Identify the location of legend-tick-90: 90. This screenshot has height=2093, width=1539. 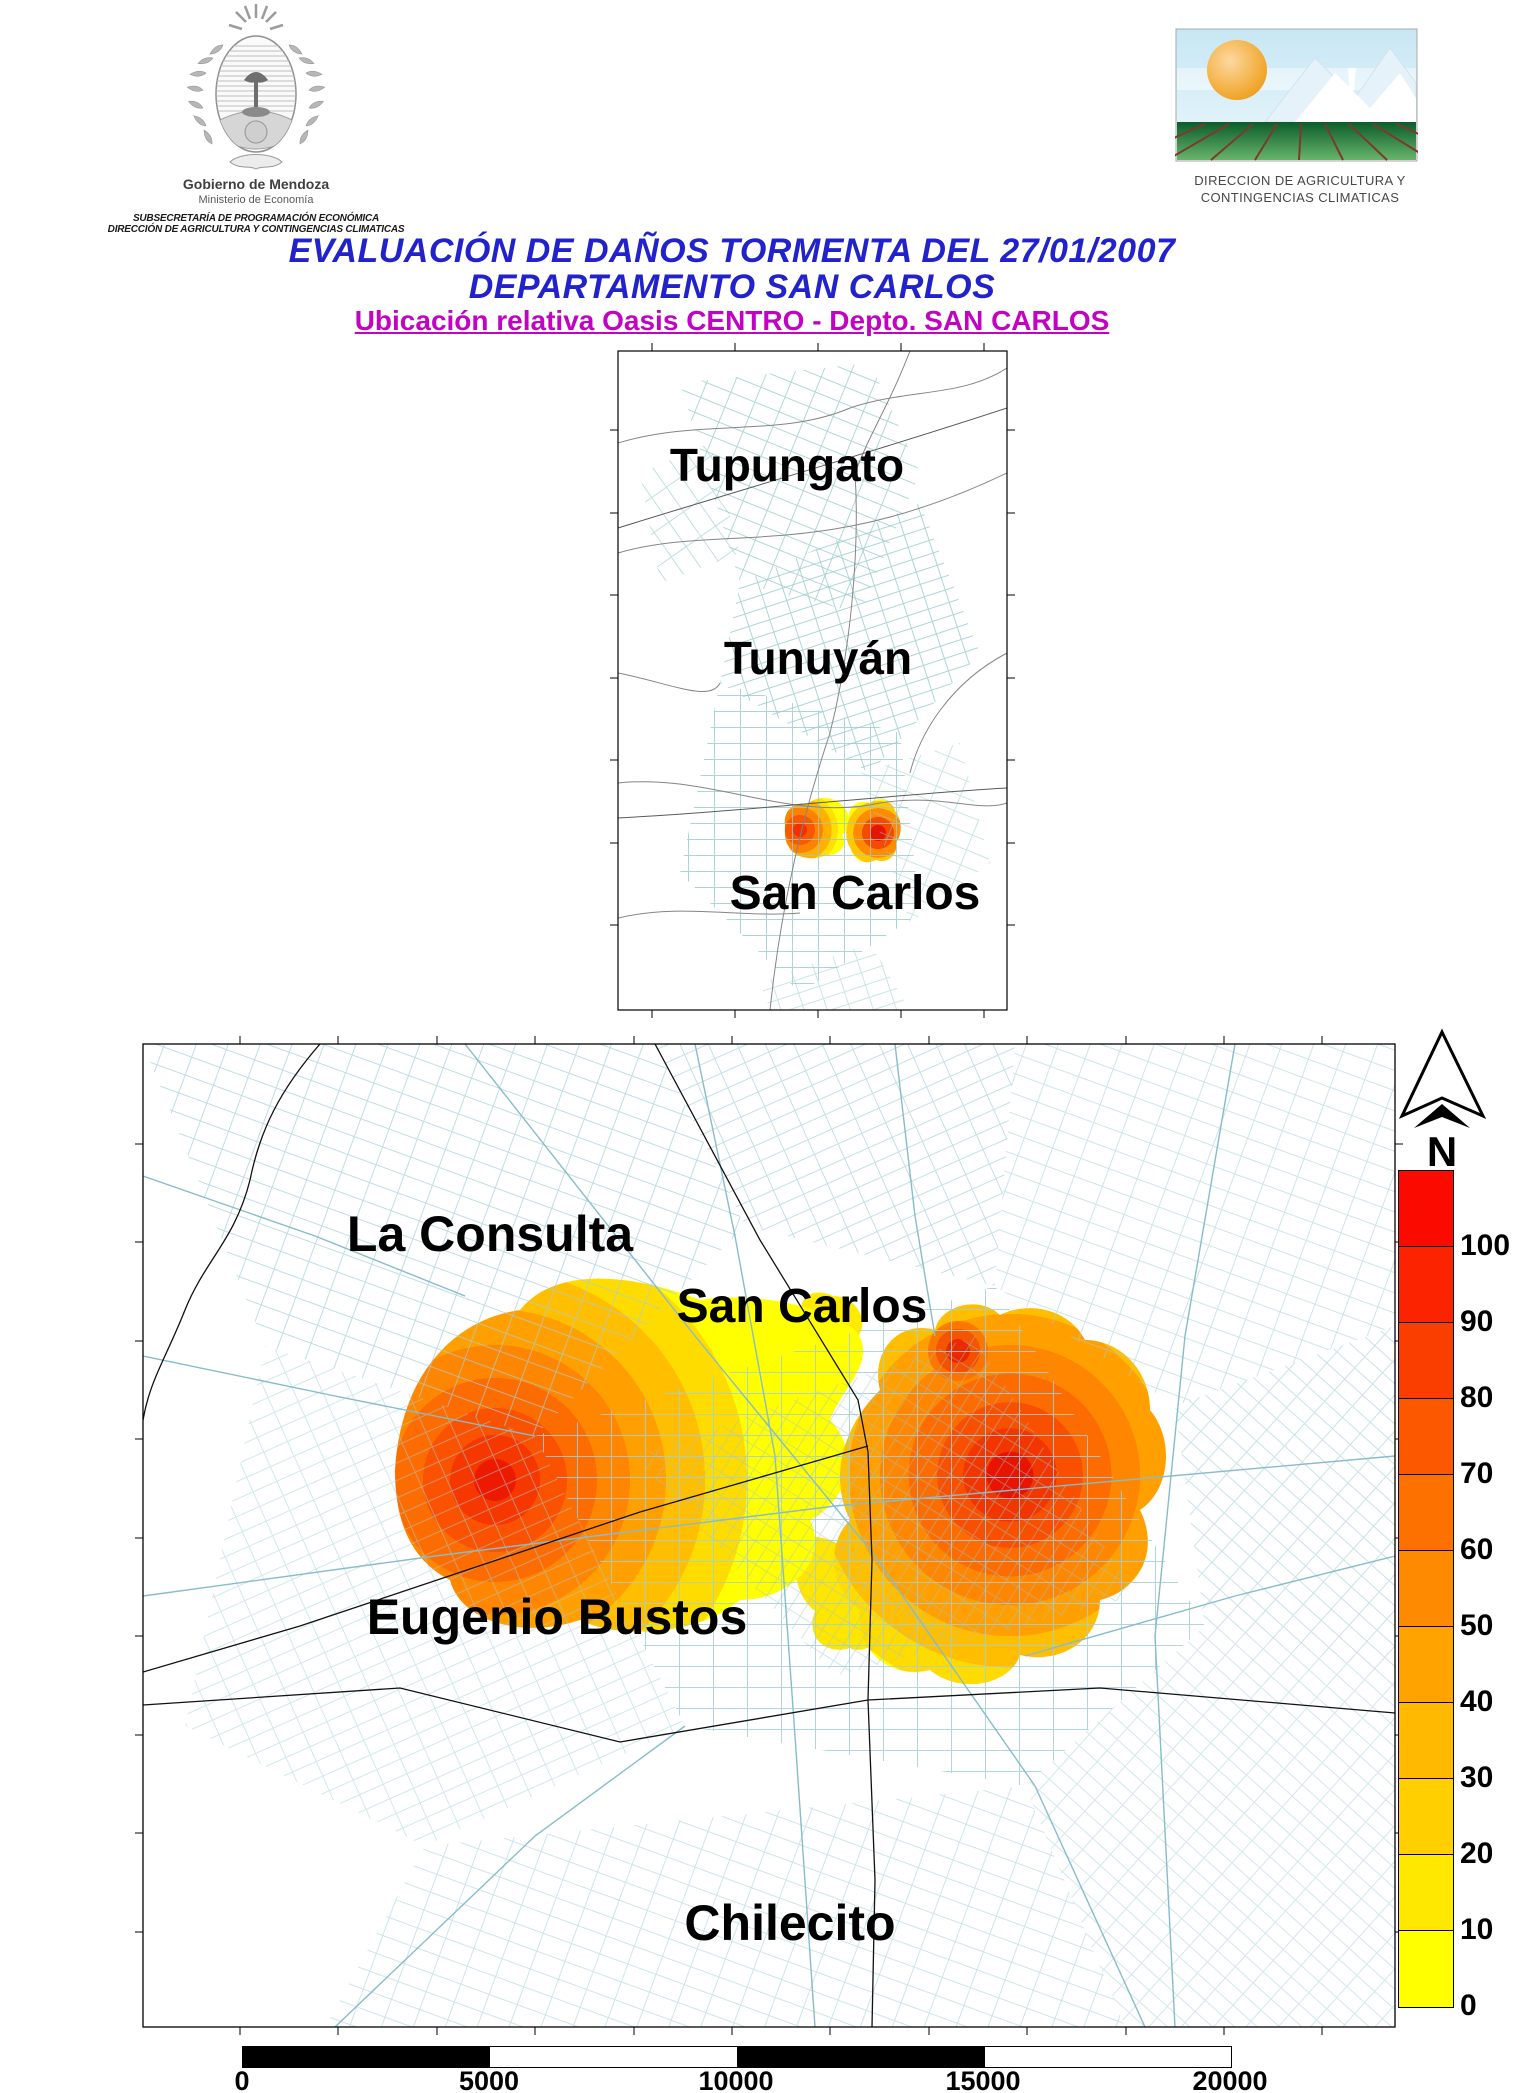
(1477, 1321).